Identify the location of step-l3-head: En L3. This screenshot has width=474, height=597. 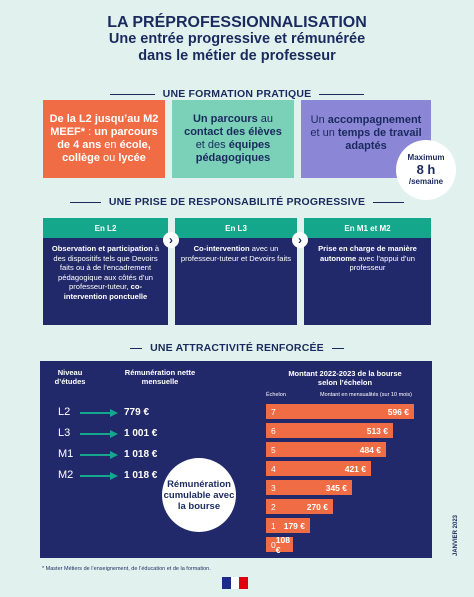
(236, 228).